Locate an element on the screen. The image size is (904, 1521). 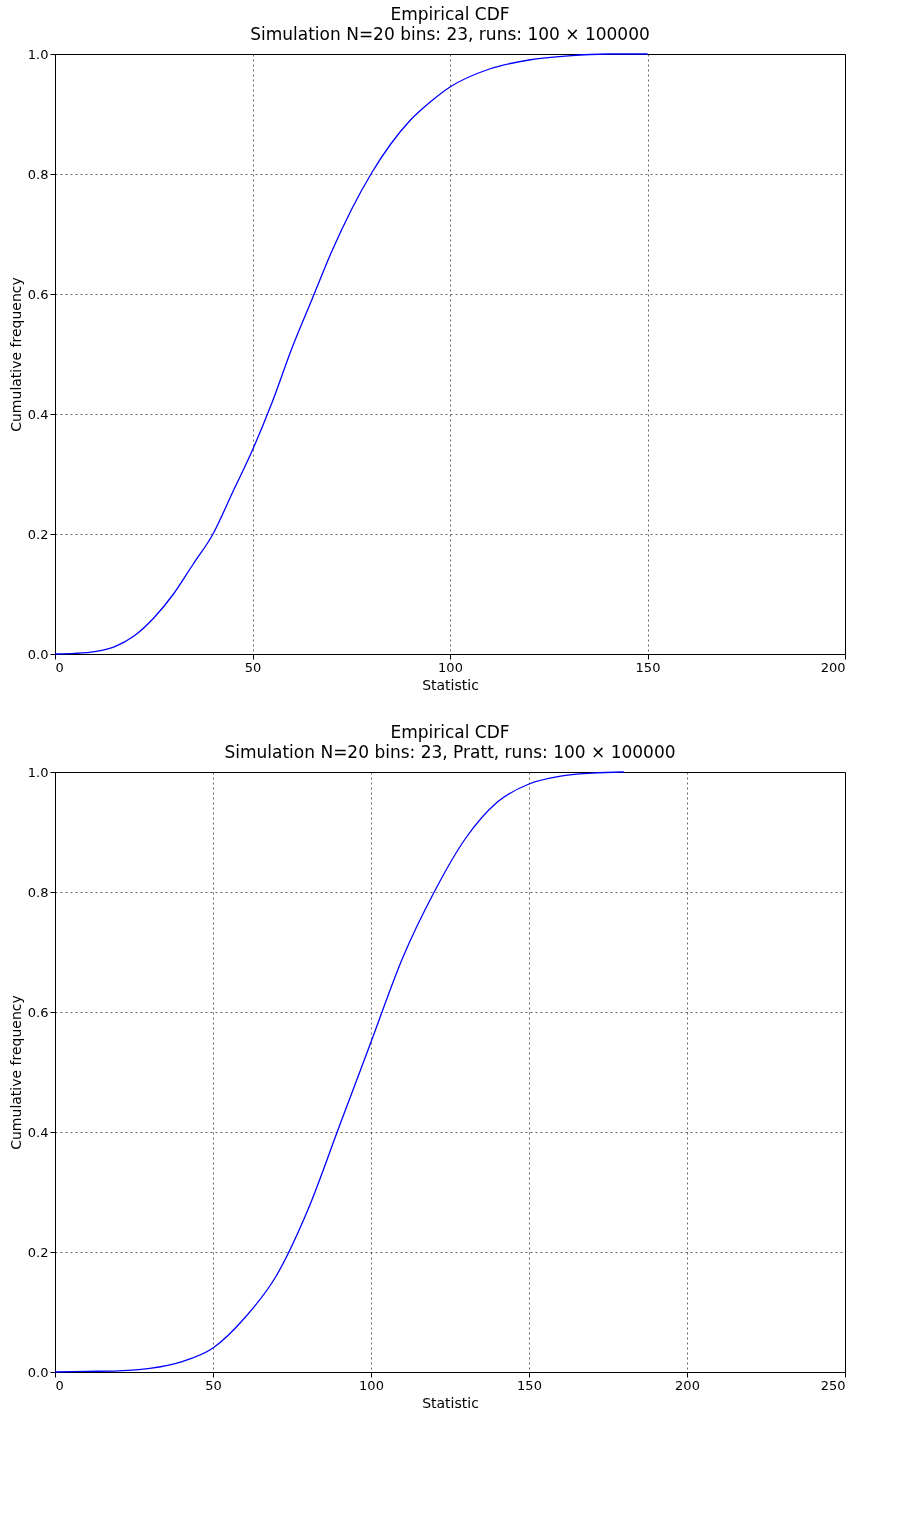
chart-subtitle: Simulation N=20 bins: 23, runs: 100 × 100000 is located at coordinates (450, 34).